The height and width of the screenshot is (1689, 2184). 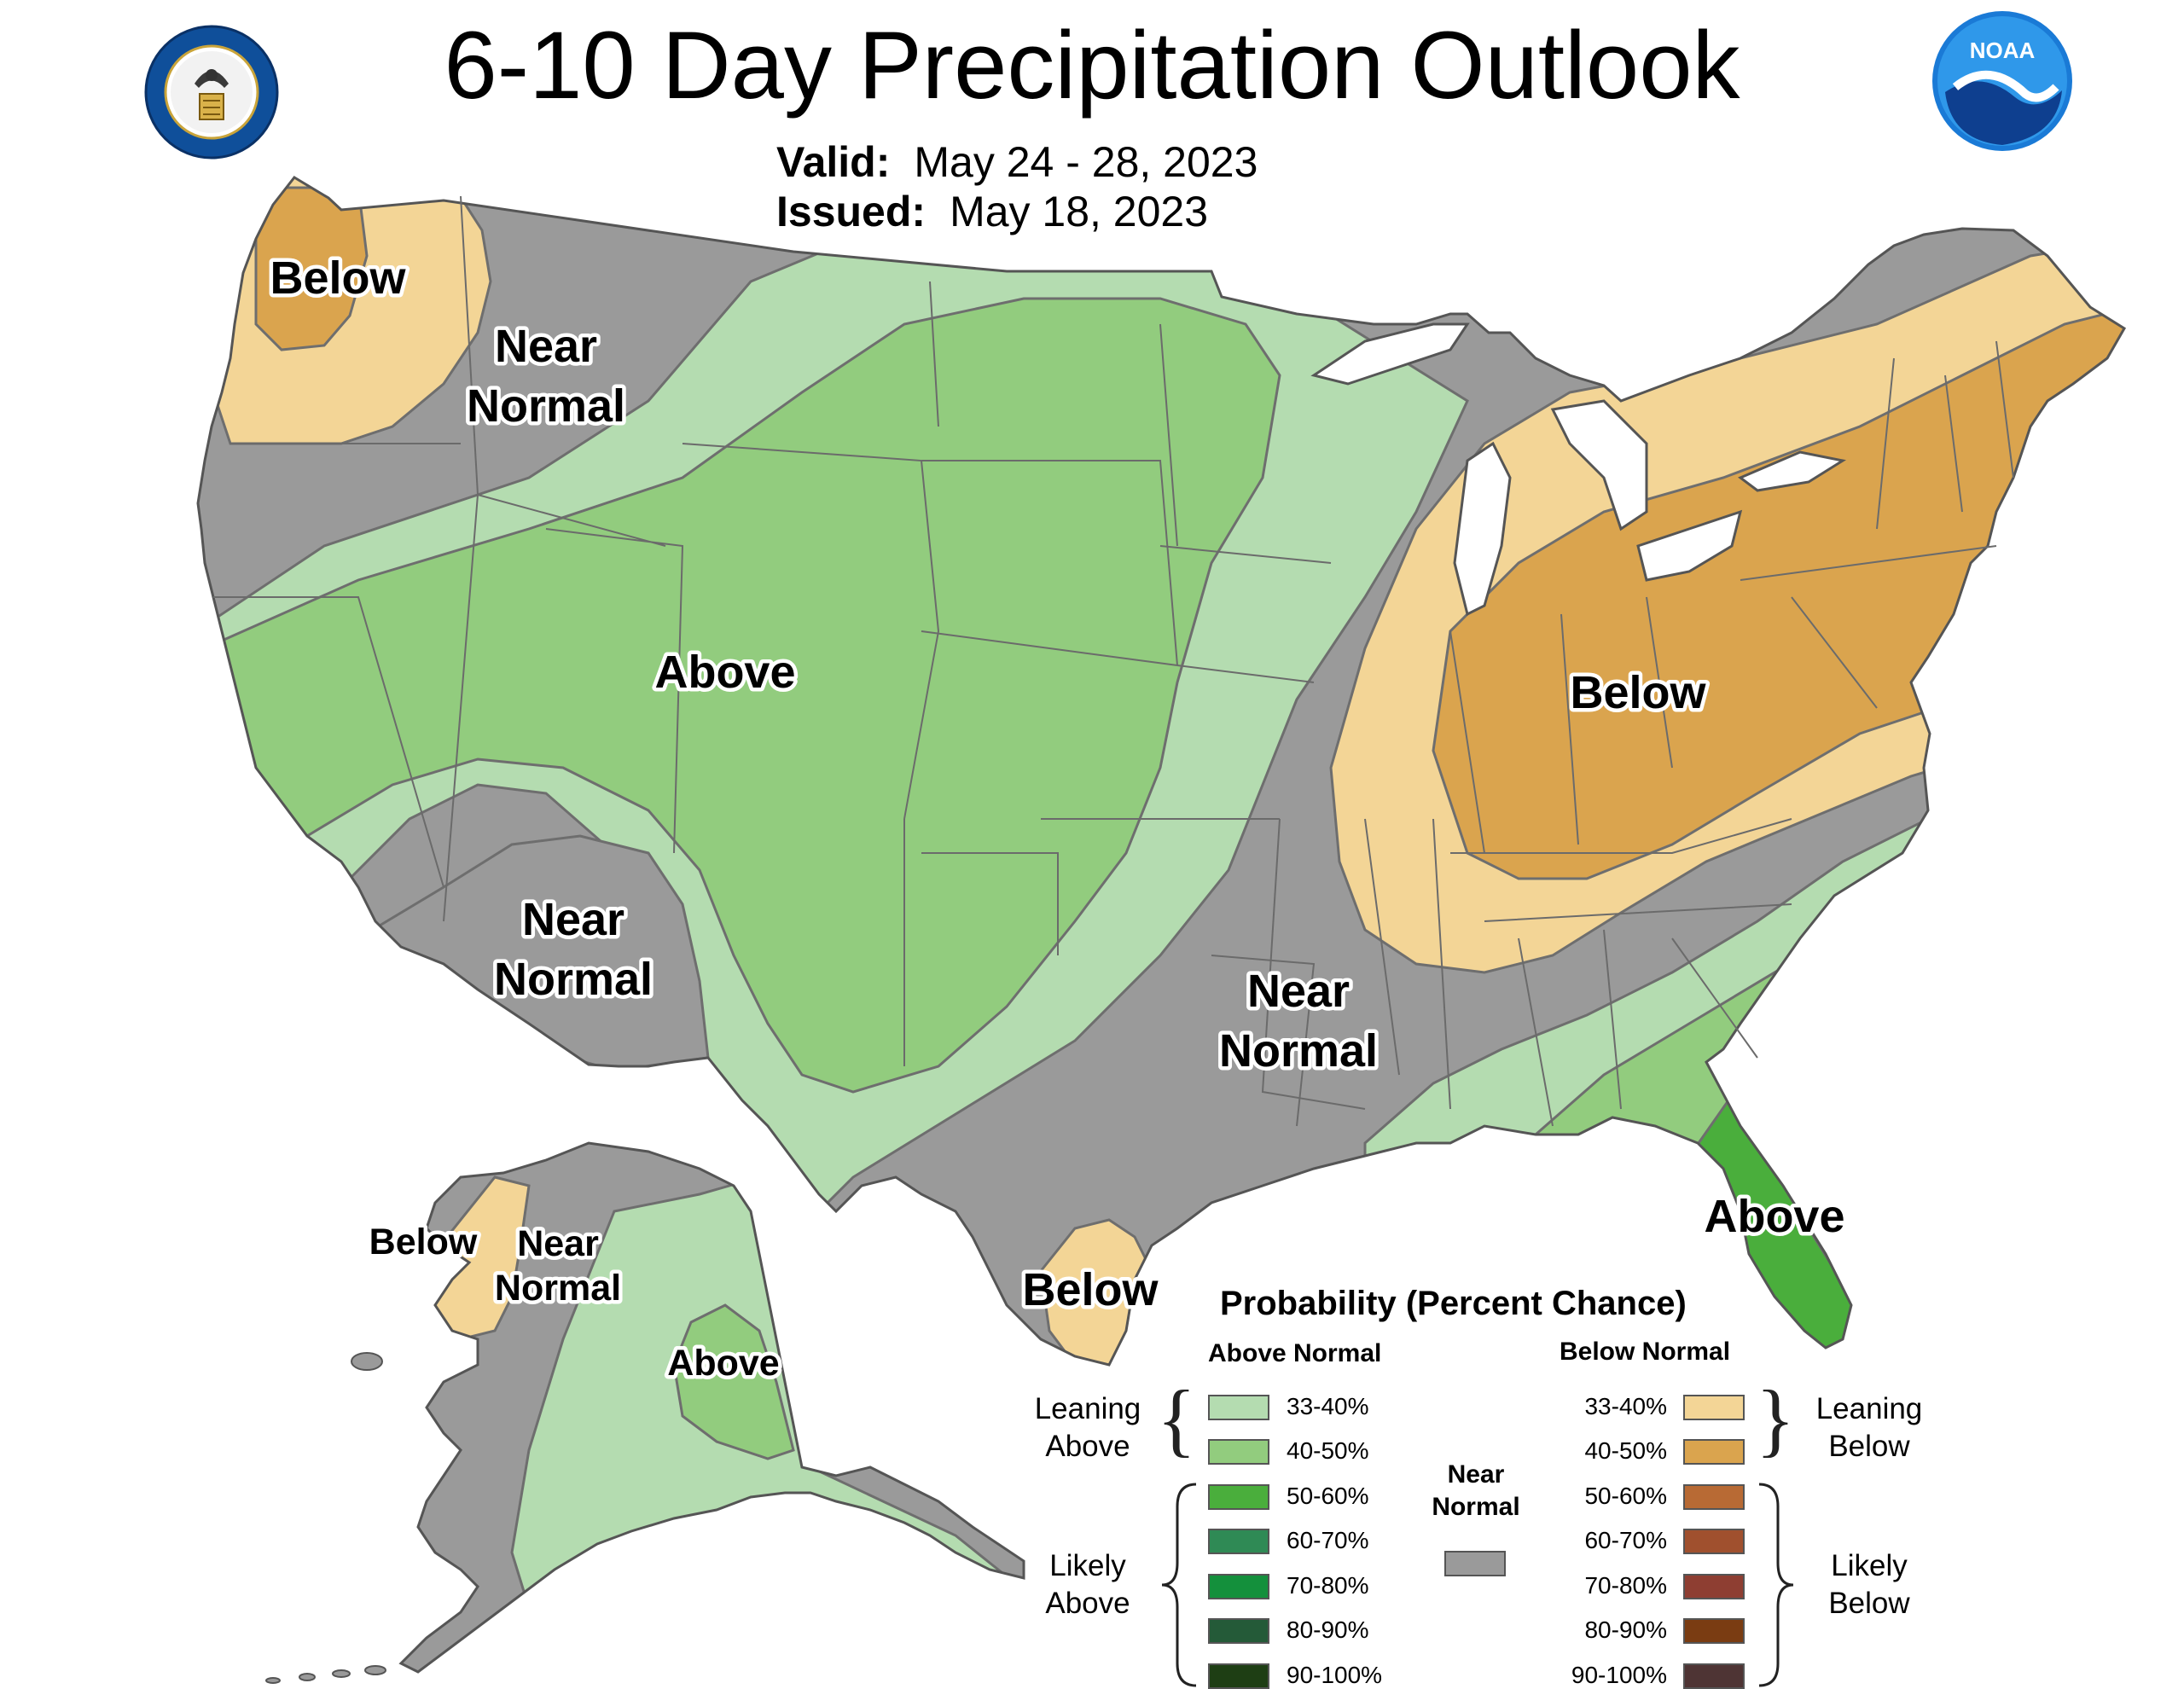 What do you see at coordinates (1776, 1585) in the screenshot?
I see `legend-brace-likely-below` at bounding box center [1776, 1585].